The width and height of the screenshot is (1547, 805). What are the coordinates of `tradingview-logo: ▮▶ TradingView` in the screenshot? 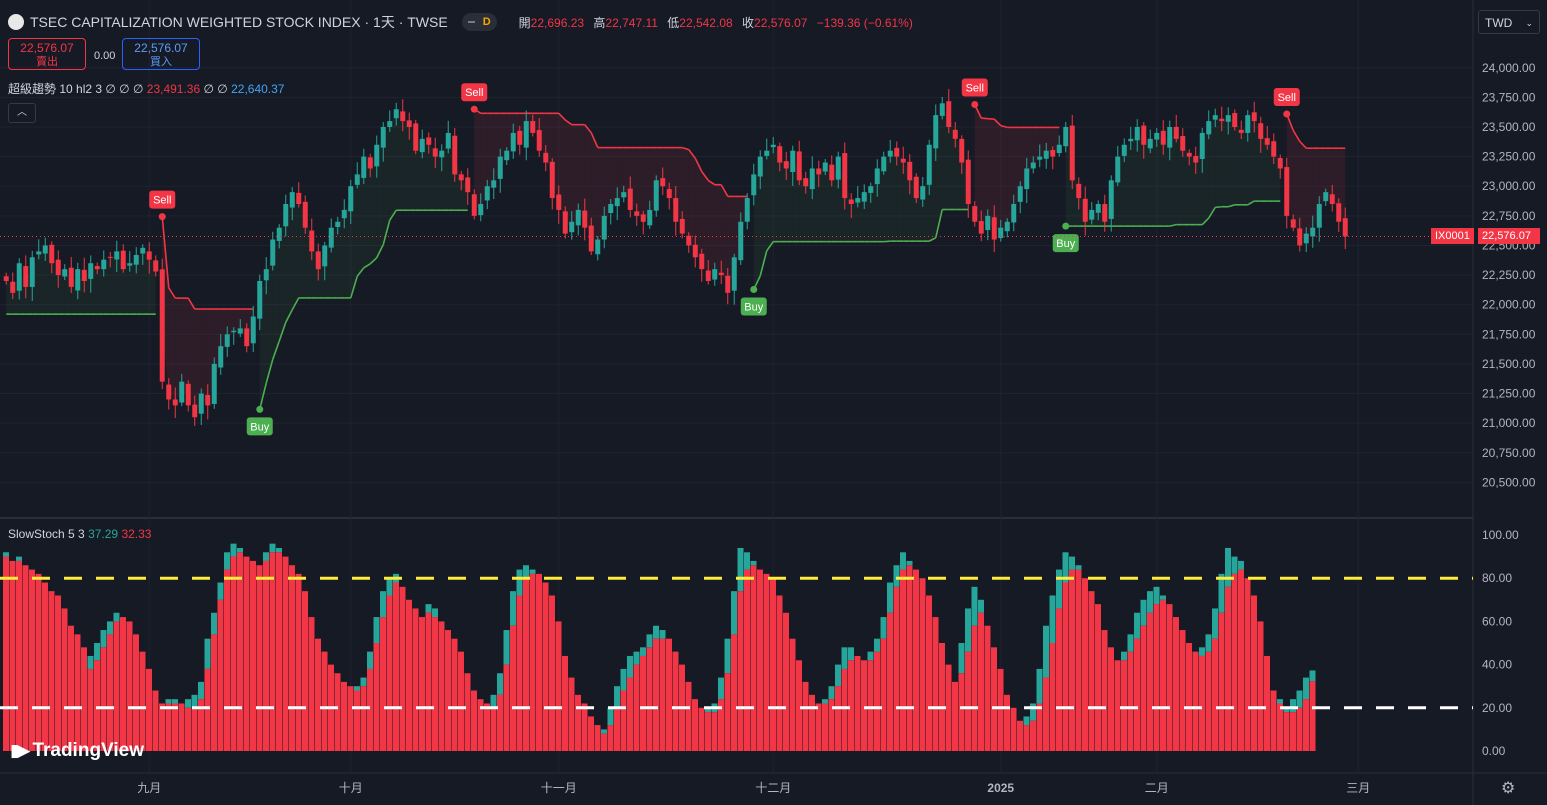 It's located at (77, 751).